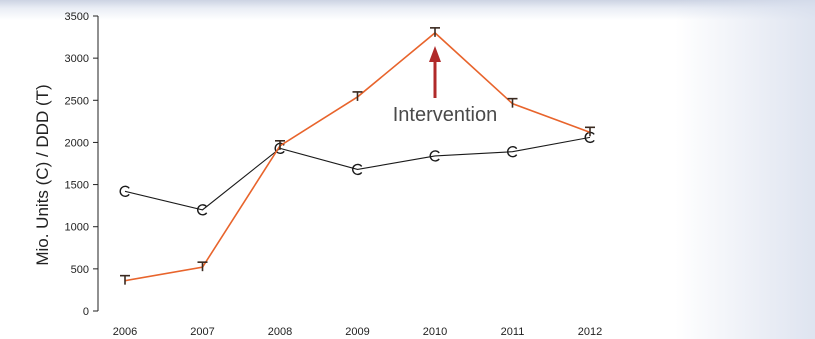  Describe the element at coordinates (202, 332) in the screenshot. I see `x-tick-label: 2007` at that location.